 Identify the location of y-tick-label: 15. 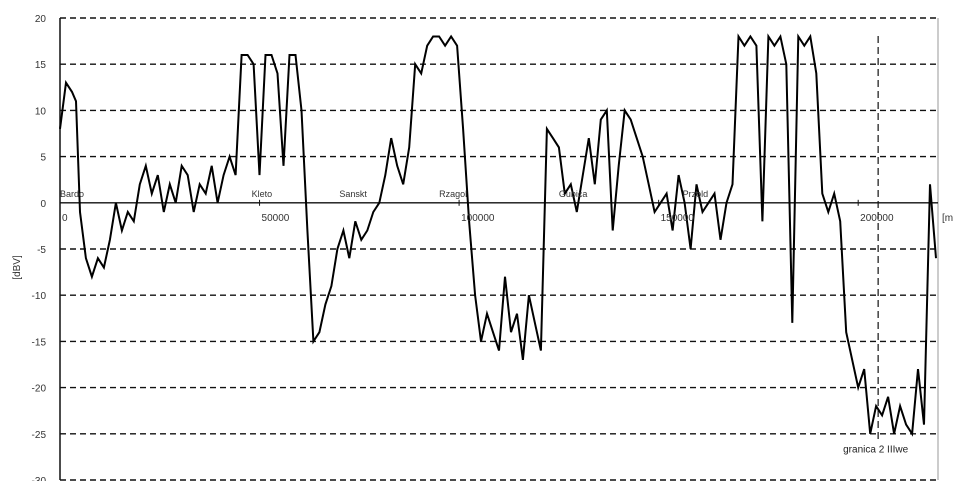
(41, 65).